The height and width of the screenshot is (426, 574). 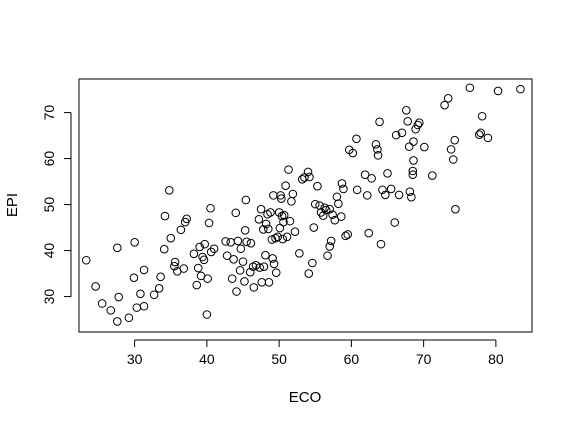 I want to click on y-tick-label: 70, so click(x=49, y=113).